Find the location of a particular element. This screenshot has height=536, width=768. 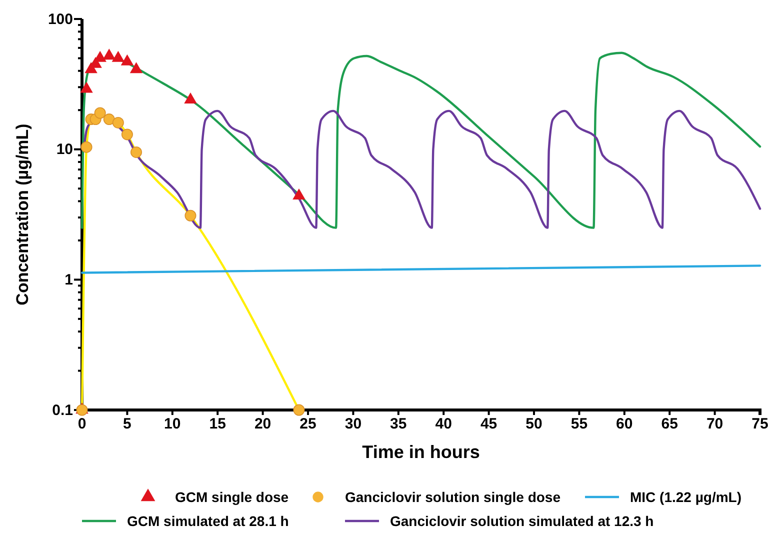

x-tick-label: 65 is located at coordinates (669, 424).